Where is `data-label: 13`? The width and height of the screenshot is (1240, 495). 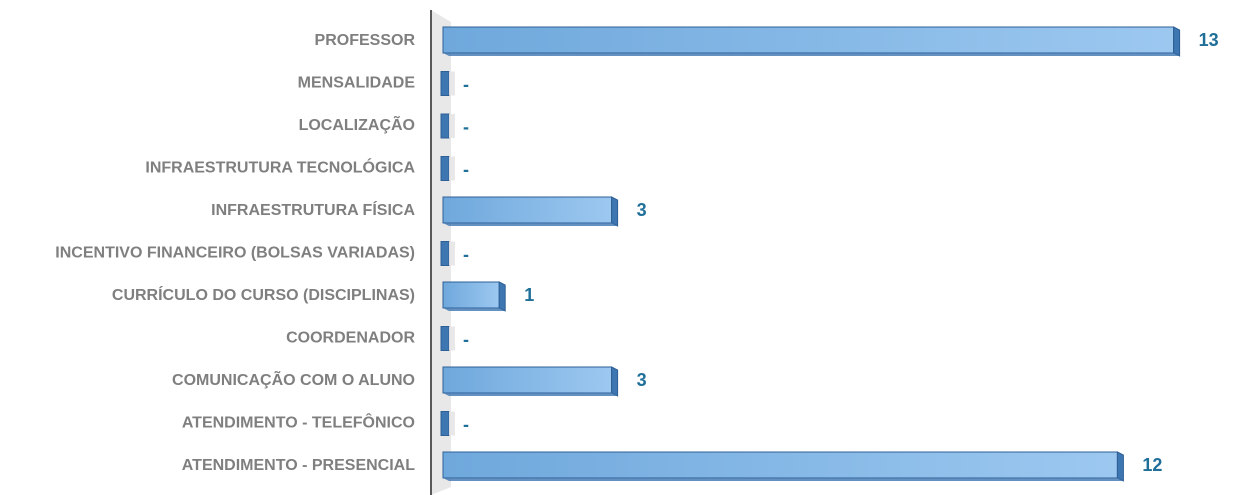 data-label: 13 is located at coordinates (1209, 40).